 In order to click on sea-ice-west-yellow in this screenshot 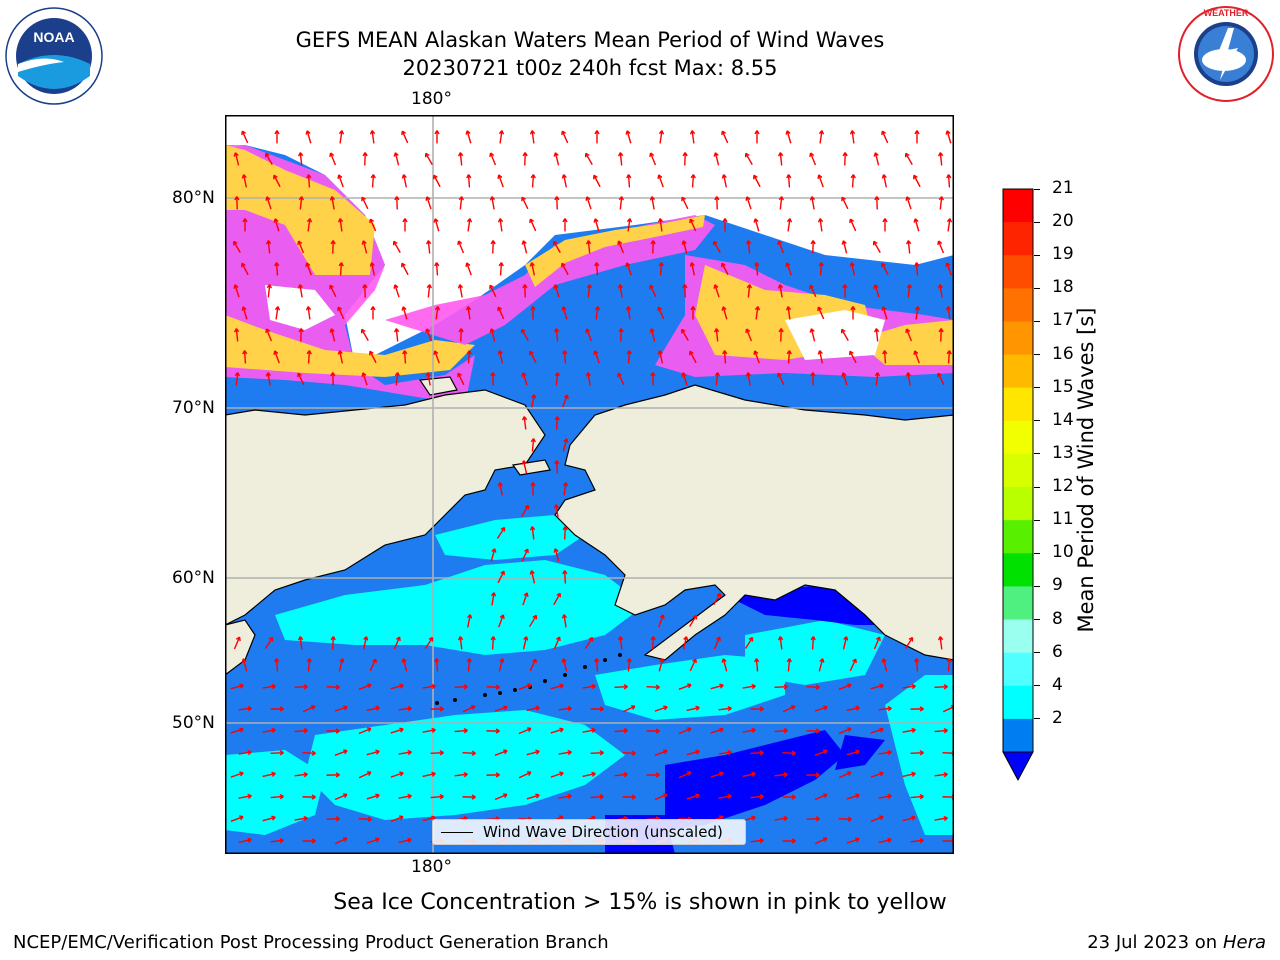, I will do `click(300, 210)`.